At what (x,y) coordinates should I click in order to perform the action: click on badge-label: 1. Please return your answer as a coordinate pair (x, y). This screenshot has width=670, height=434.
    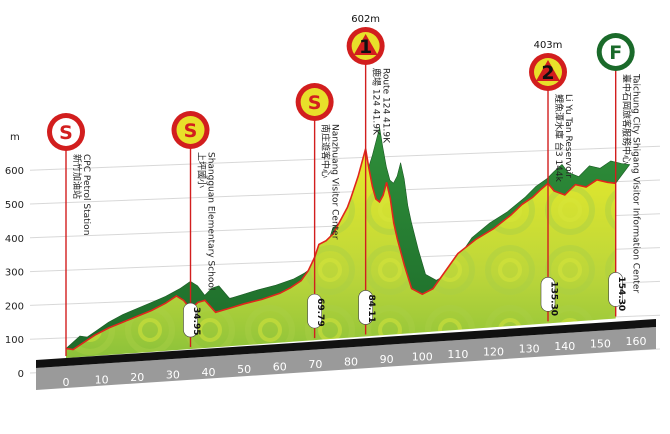
    Looking at the image, I should click on (365, 47).